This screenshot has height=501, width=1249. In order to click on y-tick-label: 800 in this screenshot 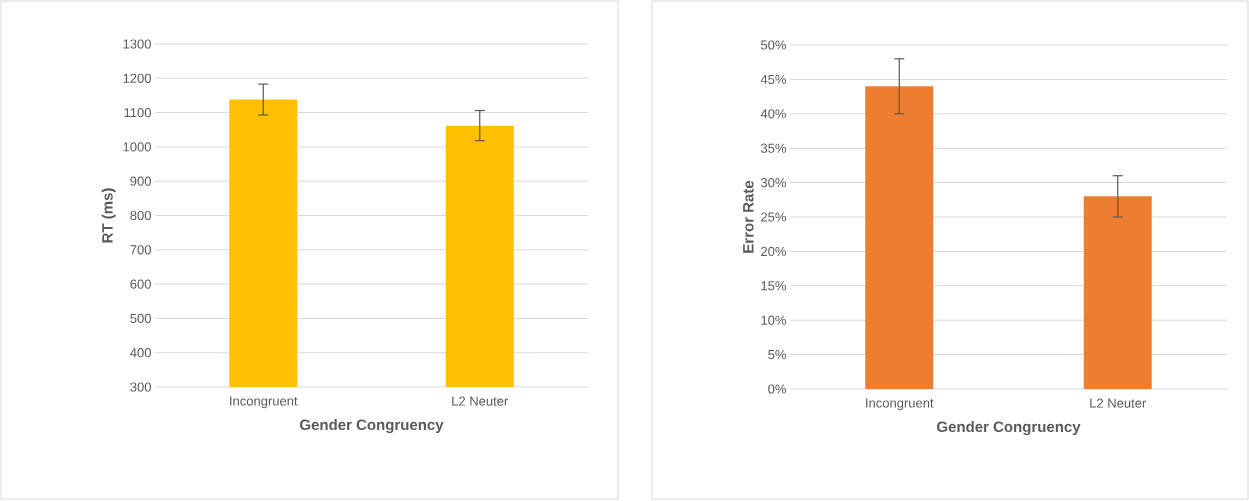, I will do `click(140, 215)`.